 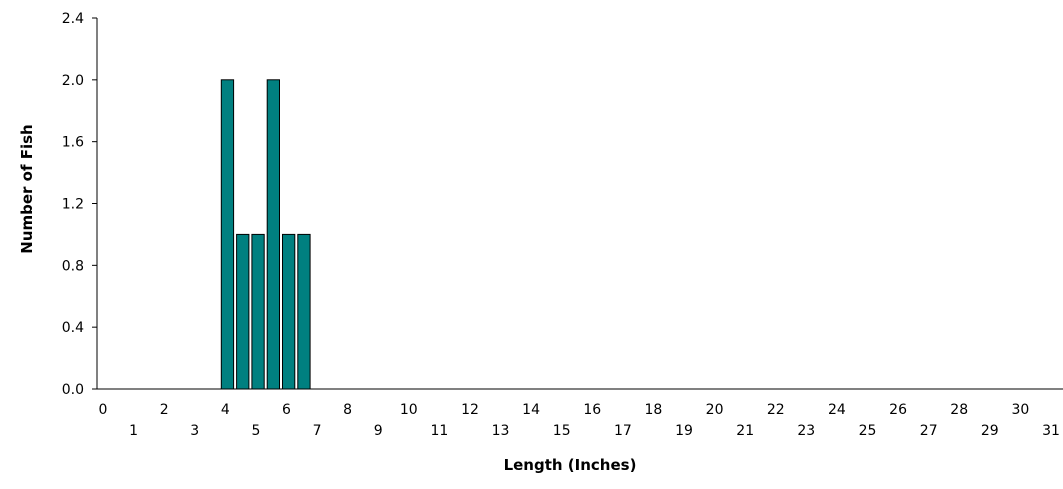 I want to click on x-tick-label: 6, so click(x=286, y=410).